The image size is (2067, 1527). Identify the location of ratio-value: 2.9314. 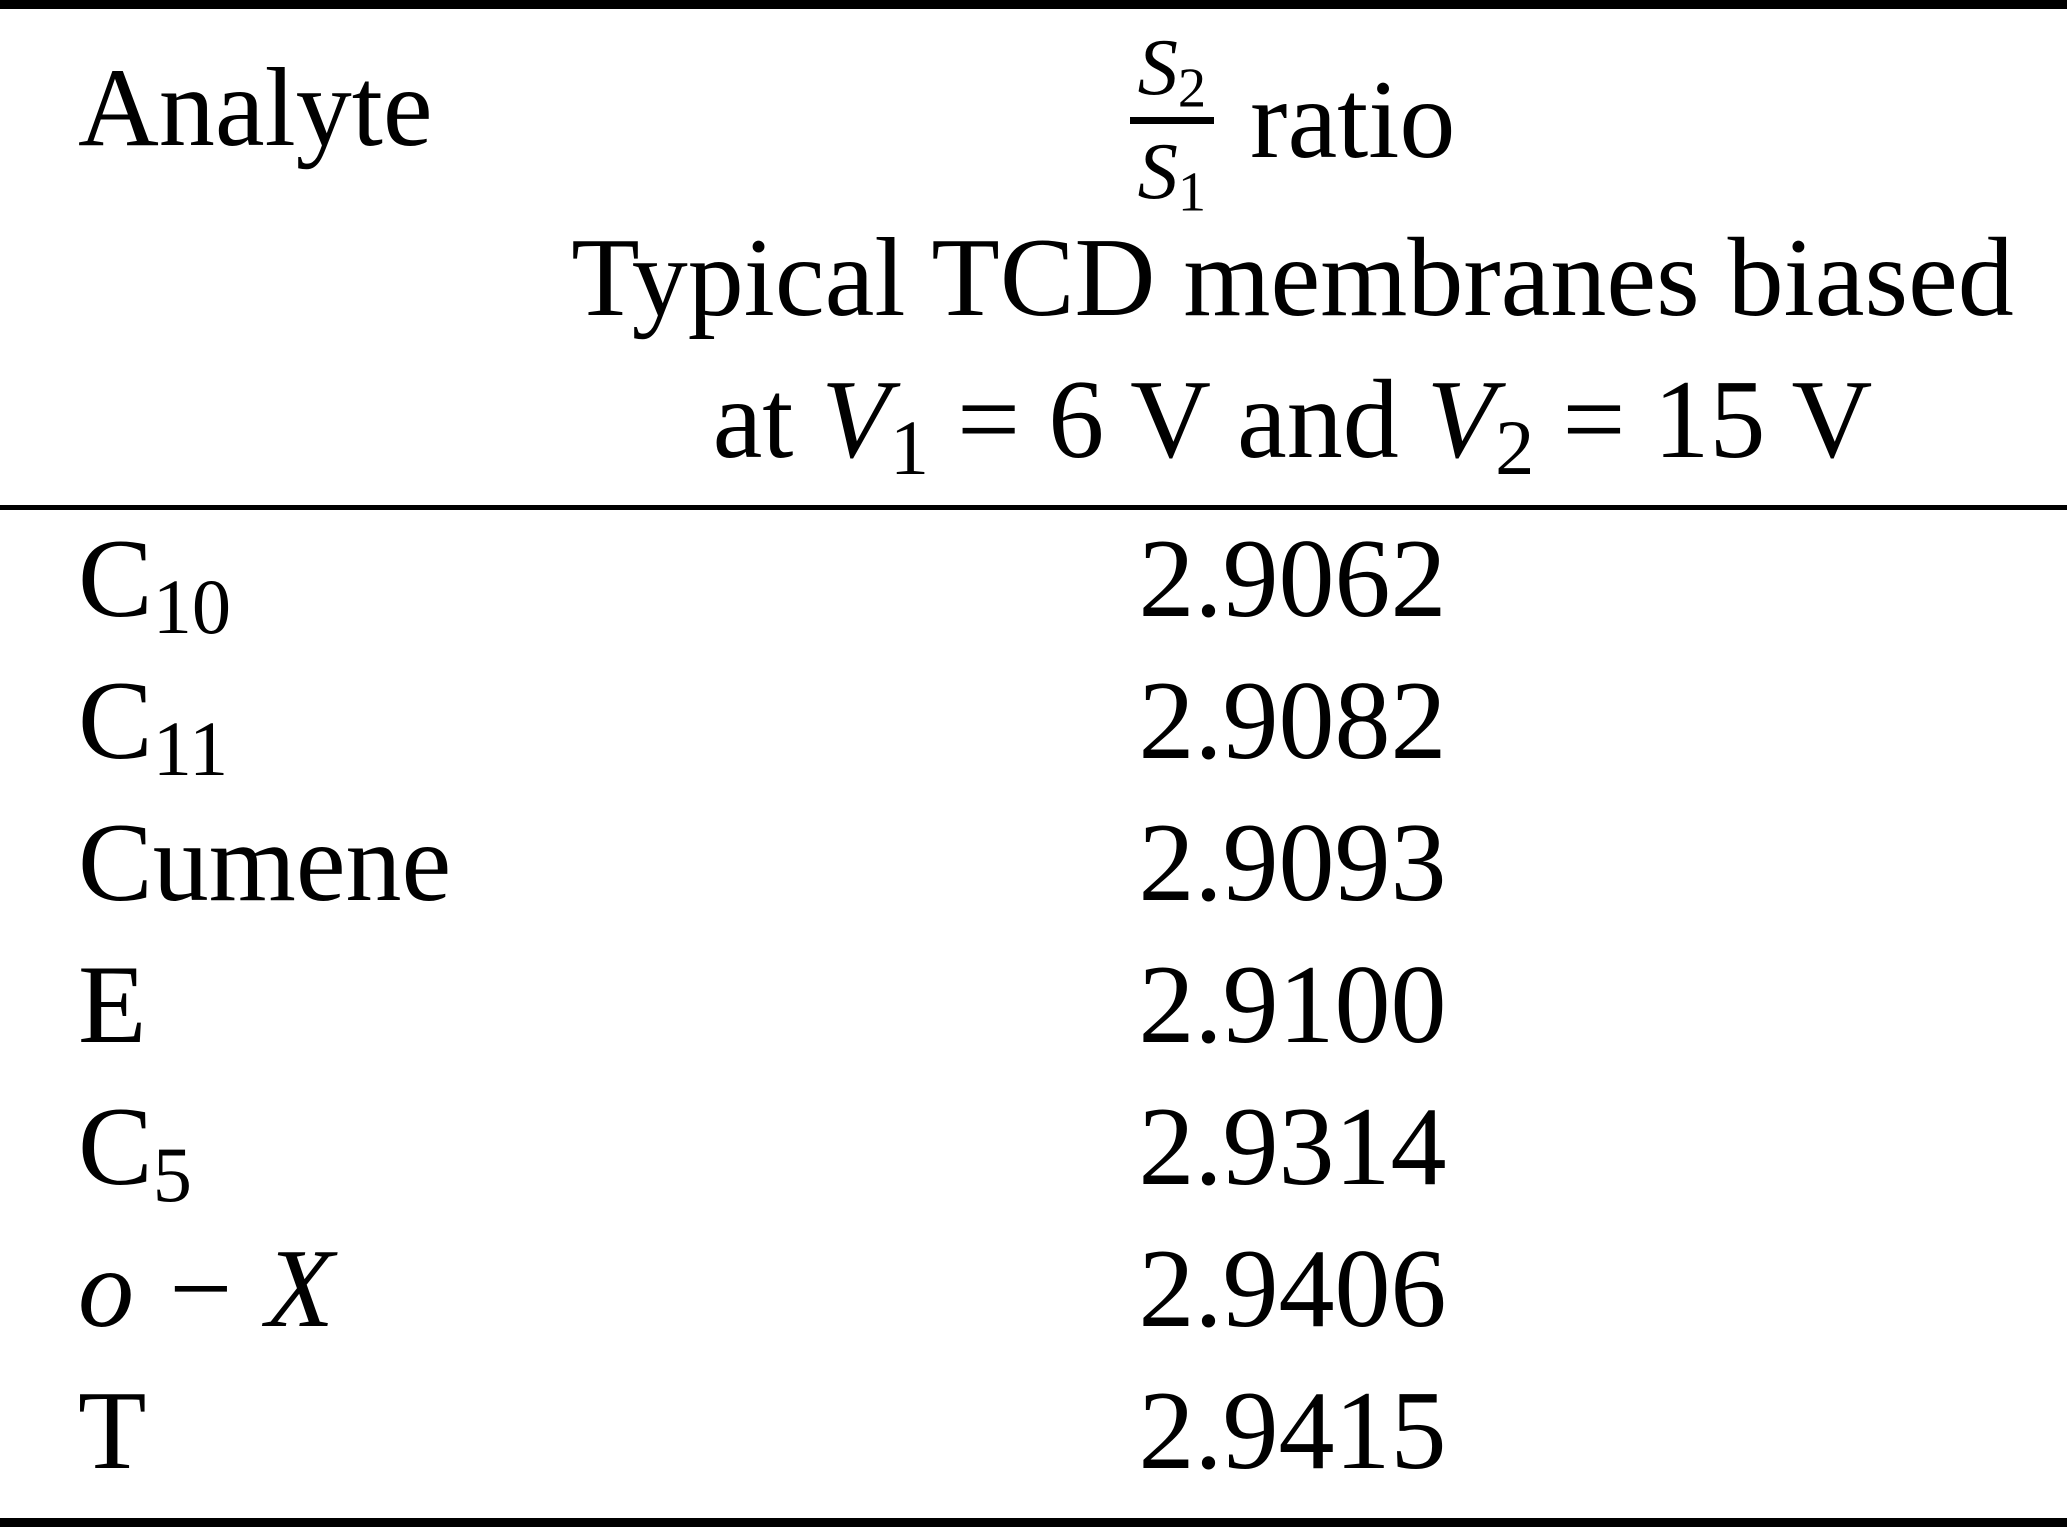
(1292, 1147).